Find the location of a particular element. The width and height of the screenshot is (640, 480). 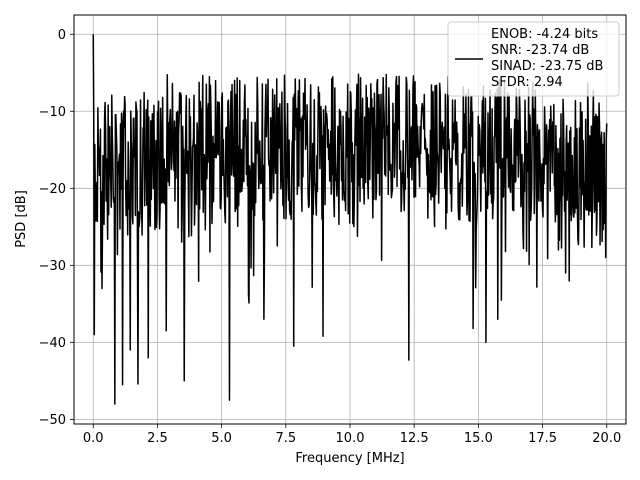

y-axis-label: PSD [dB] is located at coordinates (21, 219).